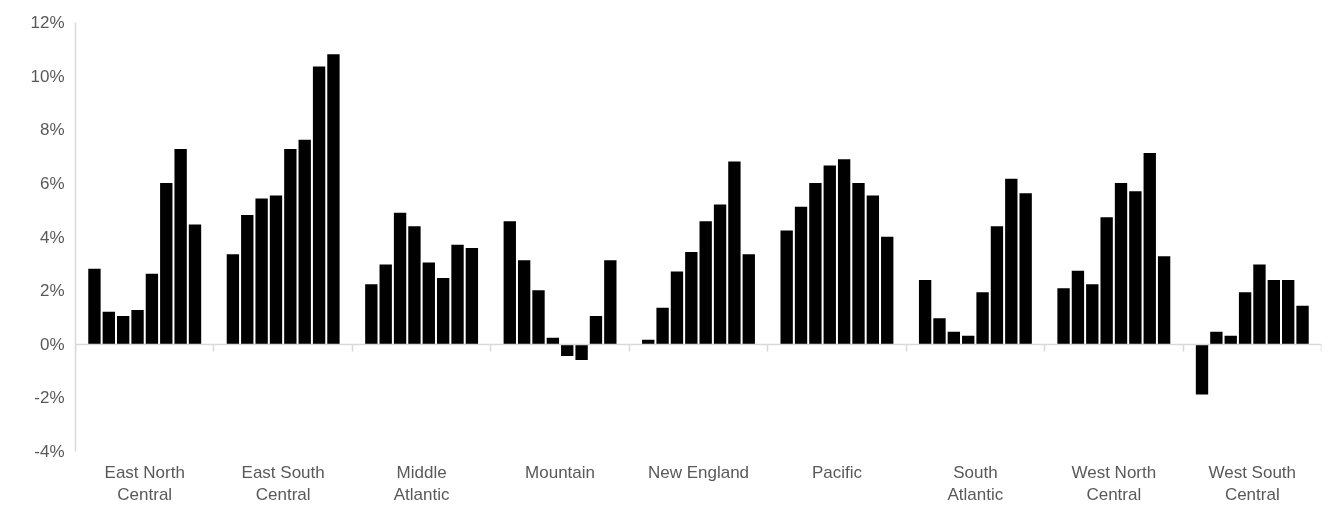  What do you see at coordinates (283, 483) in the screenshot?
I see `x-tick-label: East South Central` at bounding box center [283, 483].